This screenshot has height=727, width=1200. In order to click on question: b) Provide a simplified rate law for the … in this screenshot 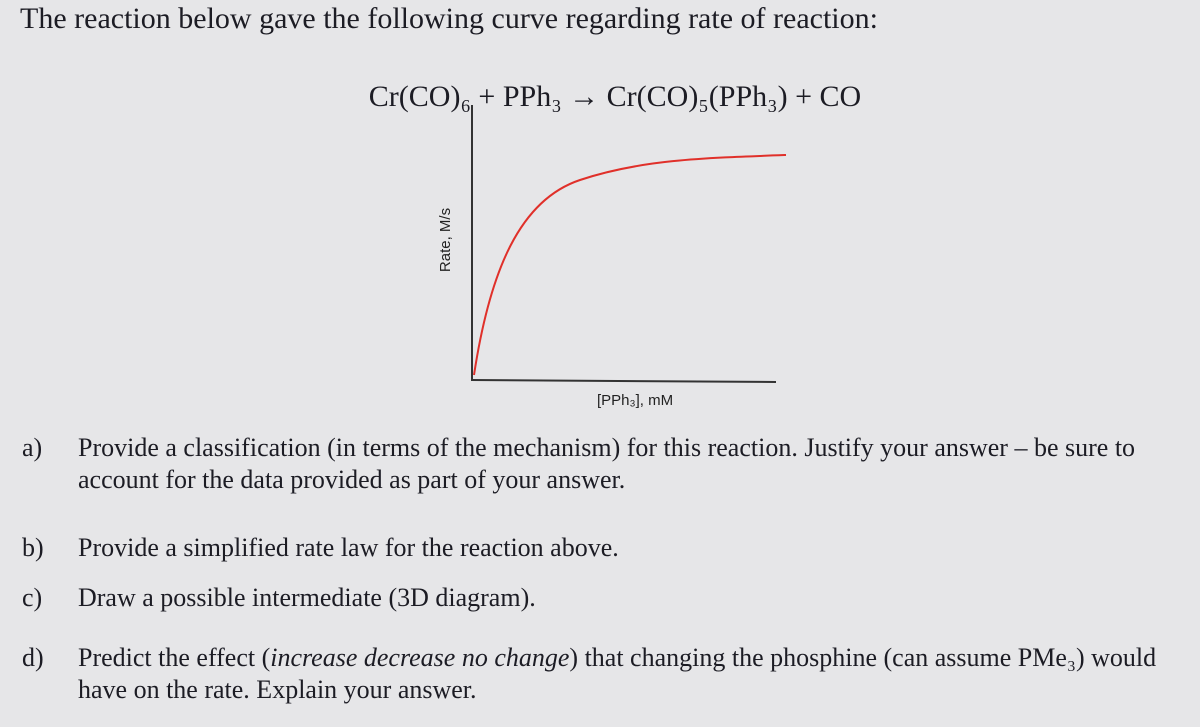, I will do `click(590, 548)`.